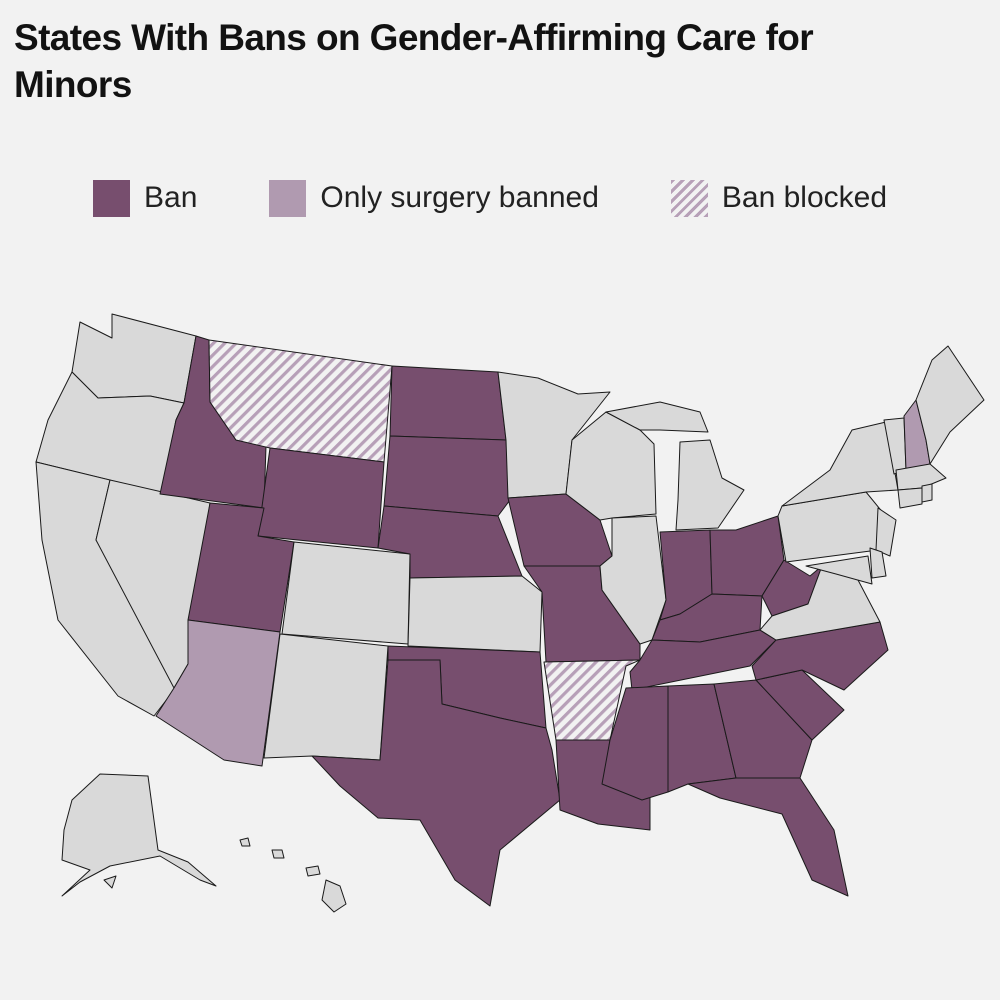 This screenshot has width=1000, height=1000. Describe the element at coordinates (326, 697) in the screenshot. I see `state-new-mexico` at that location.